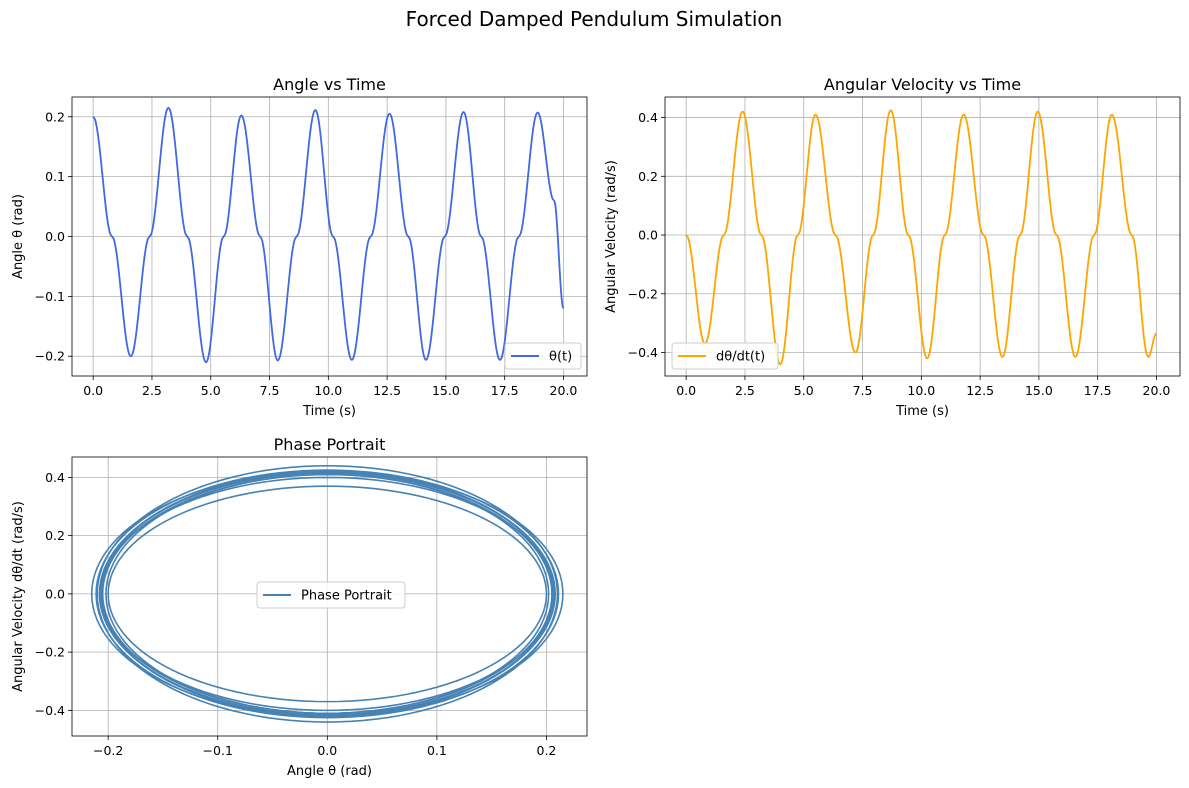 Image resolution: width=1189 pixels, height=788 pixels. Describe the element at coordinates (55, 176) in the screenshot. I see `y-tick-label: 0.1` at that location.